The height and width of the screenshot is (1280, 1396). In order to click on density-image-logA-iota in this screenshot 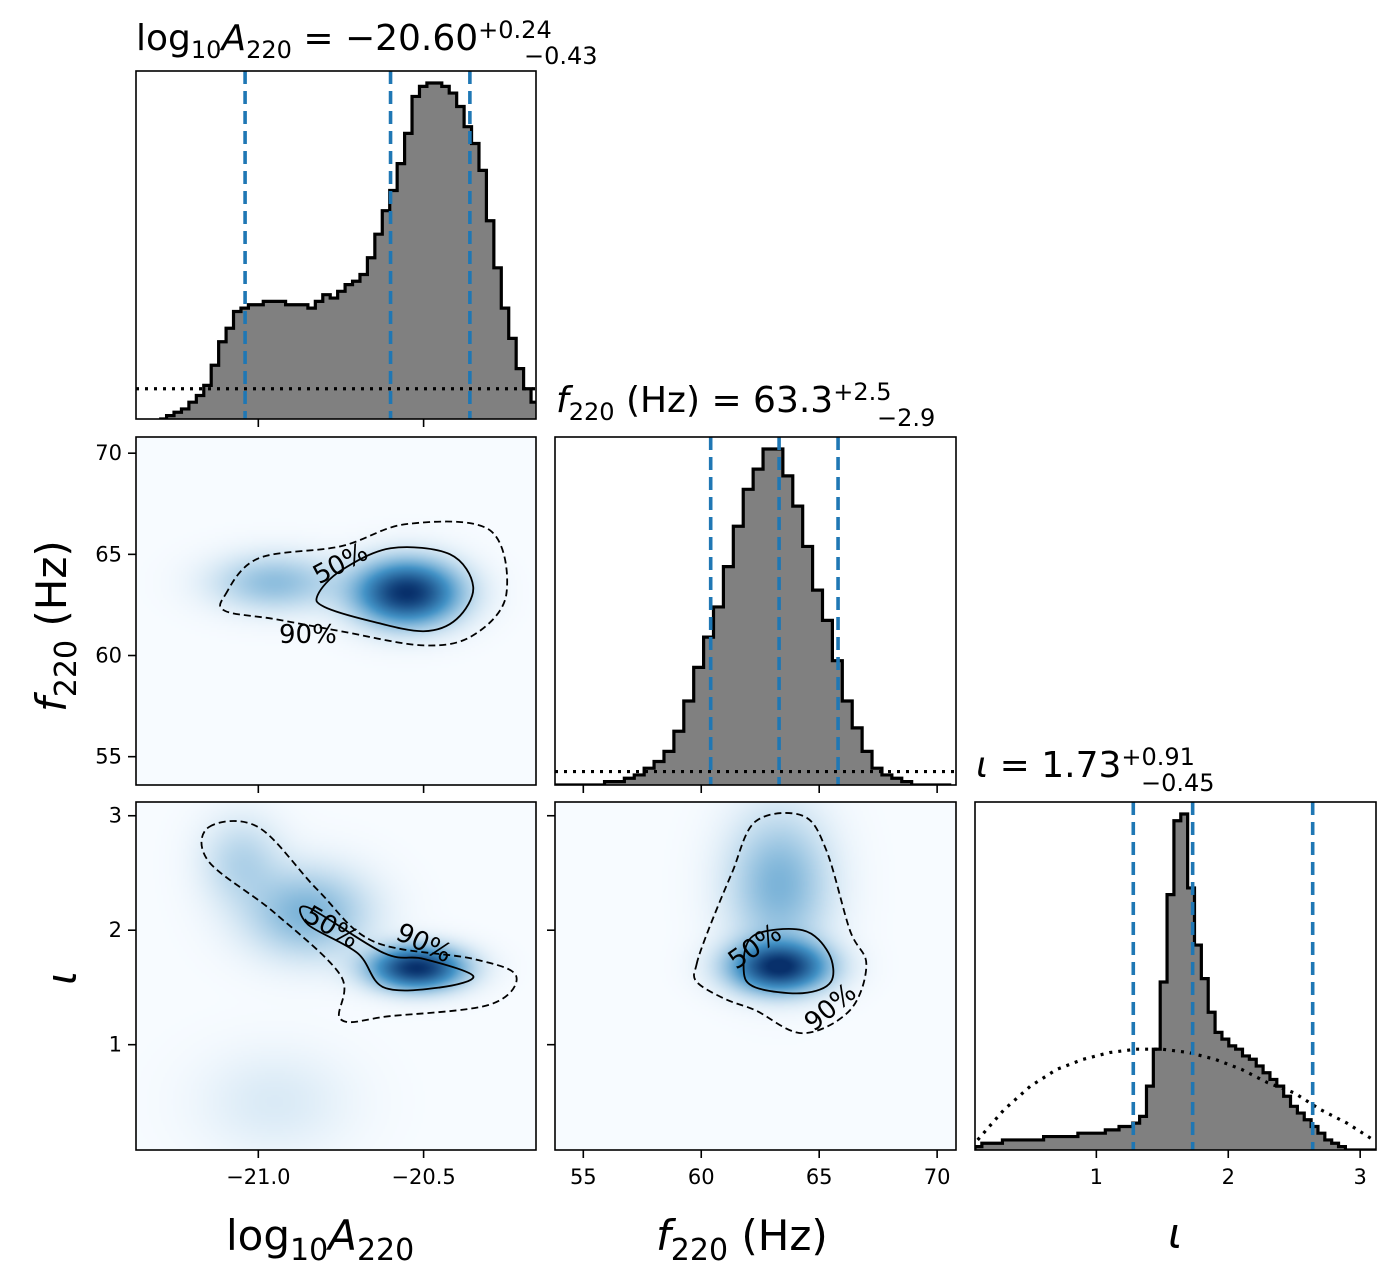, I will do `click(336, 976)`.